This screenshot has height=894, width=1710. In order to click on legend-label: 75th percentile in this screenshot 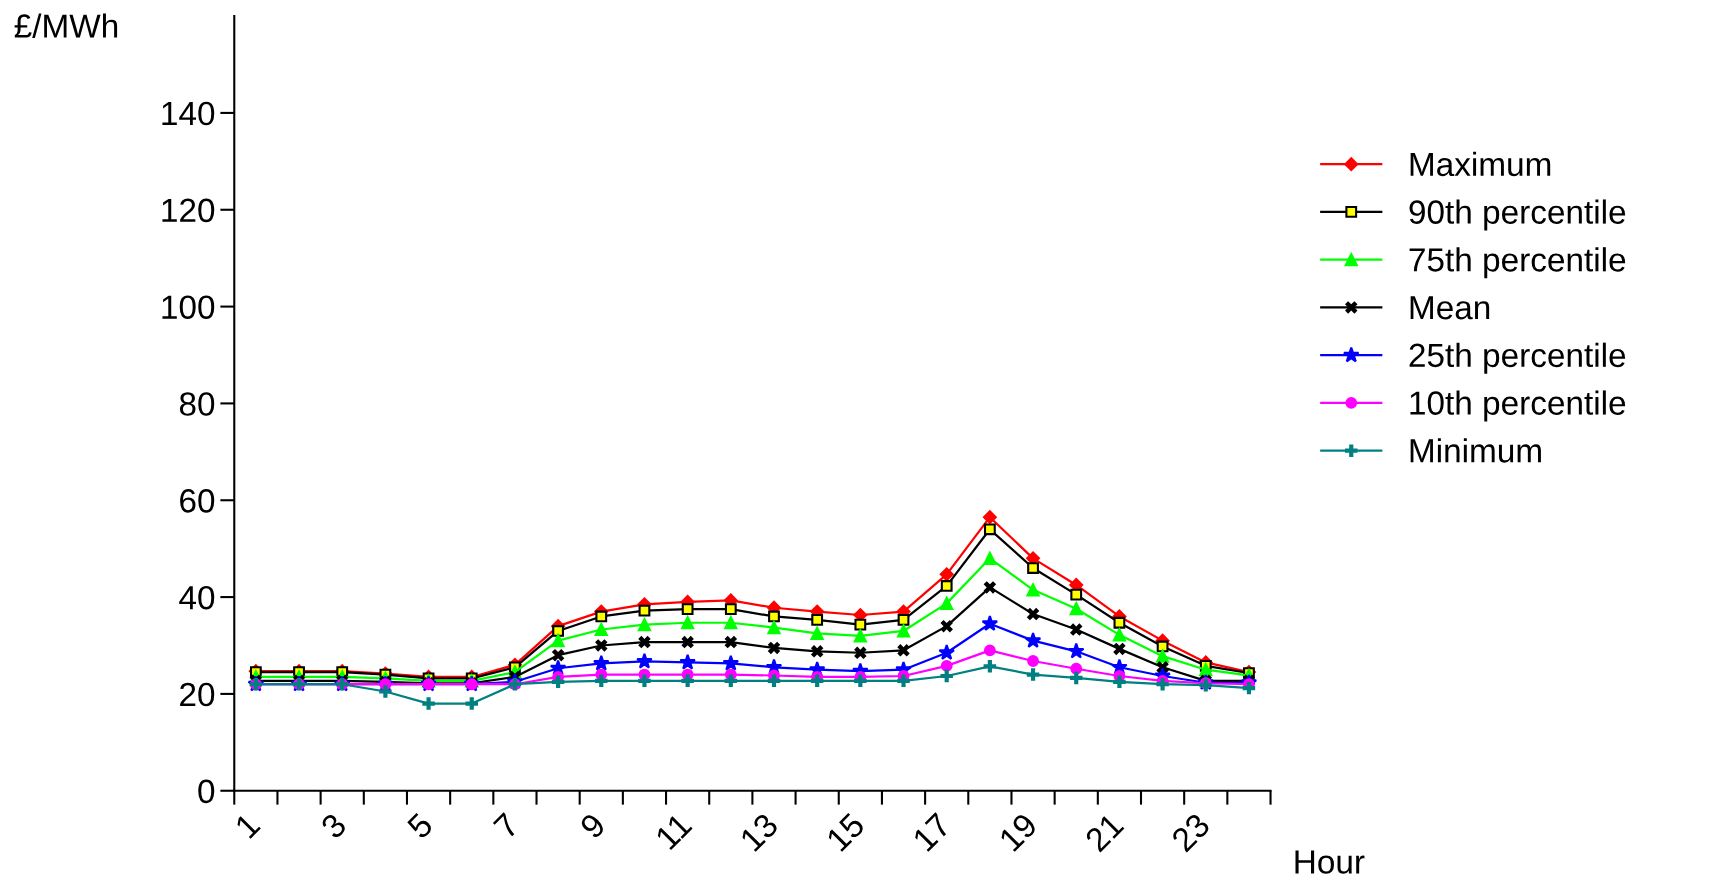, I will do `click(1517, 263)`.